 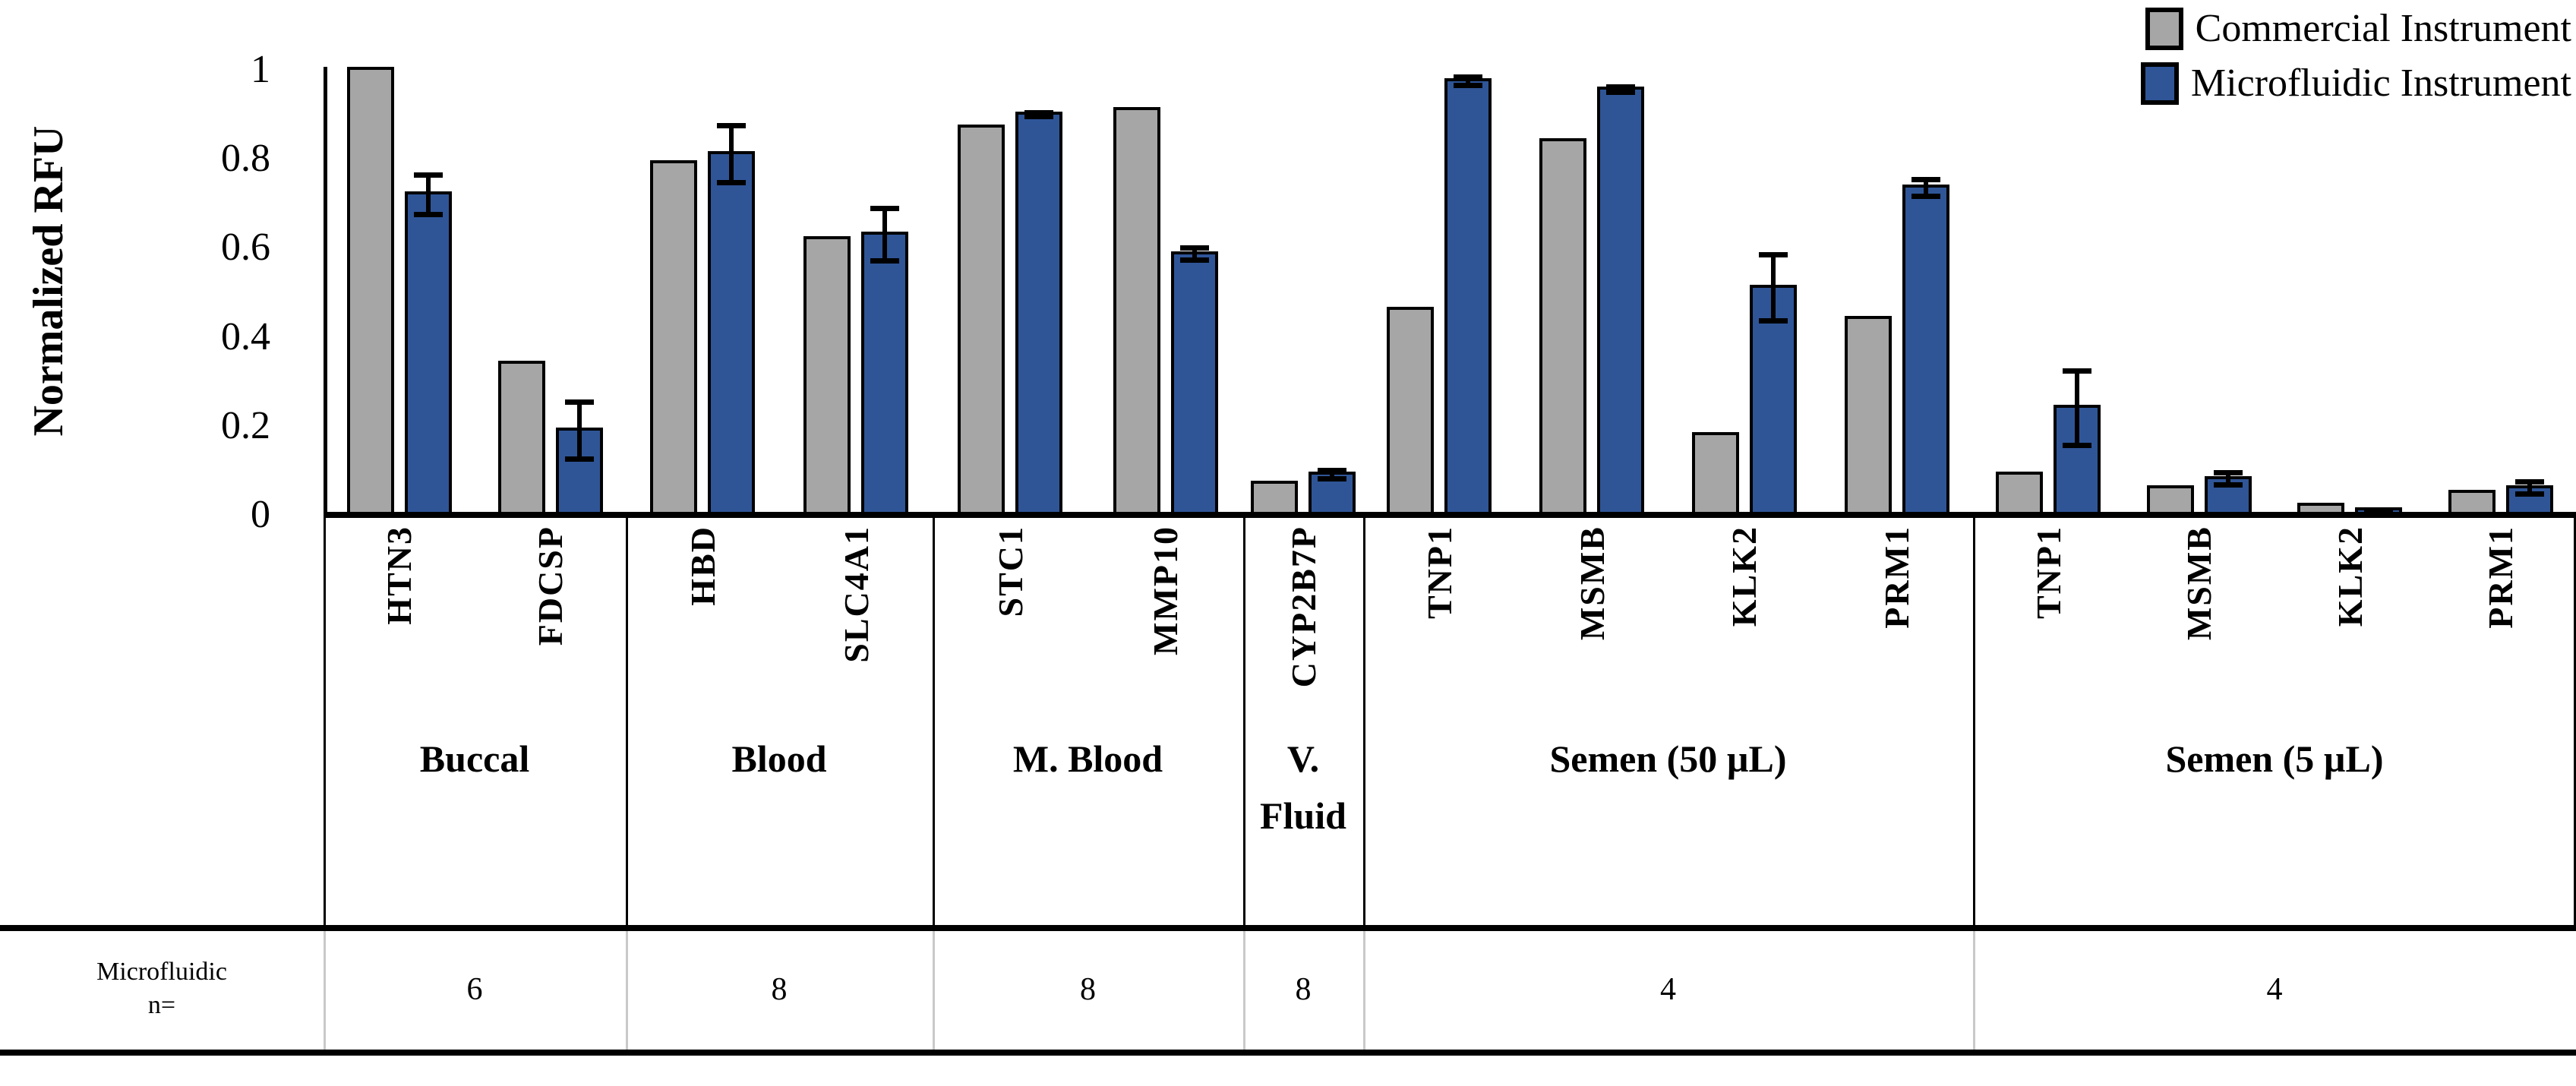 I want to click on bar-commercial-HBD, so click(x=673, y=337).